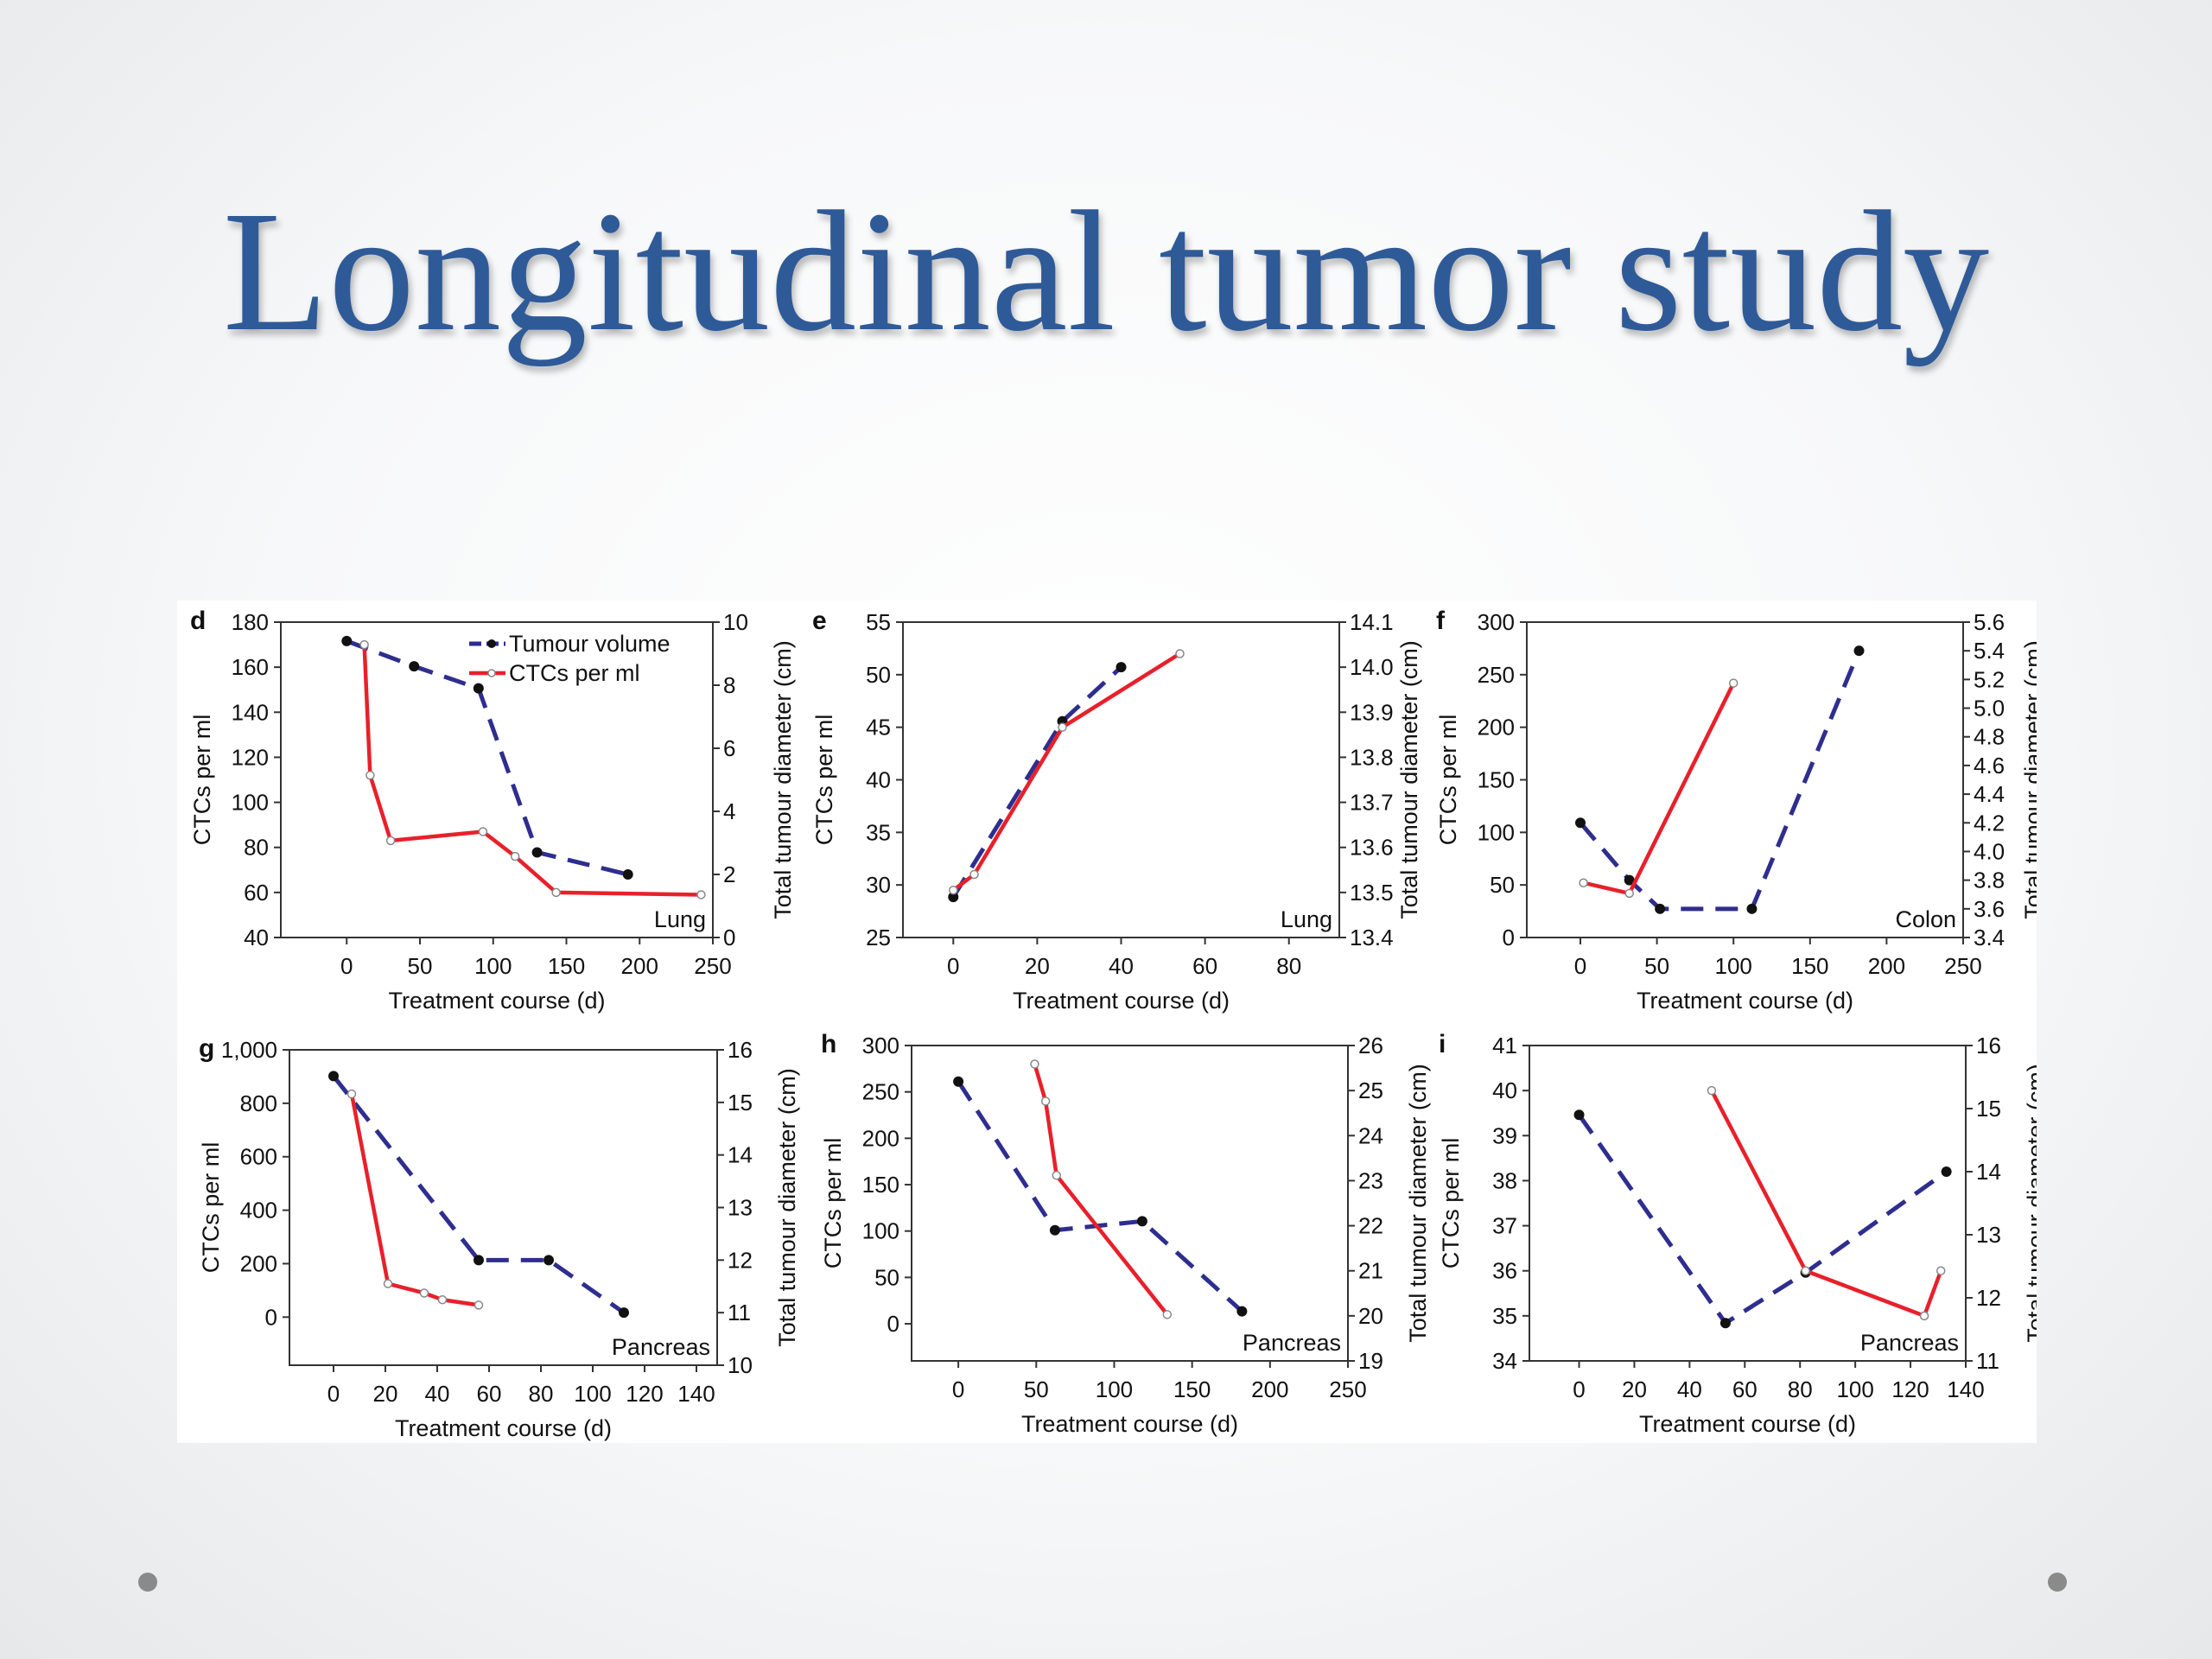 This screenshot has width=2212, height=1659. What do you see at coordinates (1370, 1090) in the screenshot?
I see `y2-tick-label: 25` at bounding box center [1370, 1090].